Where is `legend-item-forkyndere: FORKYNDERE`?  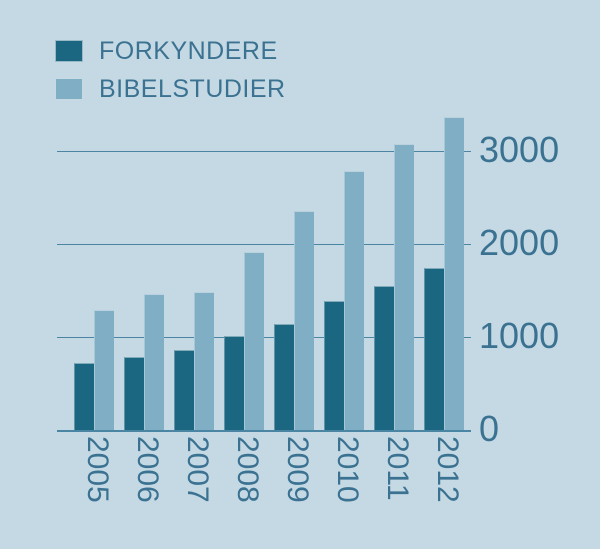
legend-item-forkyndere: FORKYNDERE is located at coordinates (170, 51).